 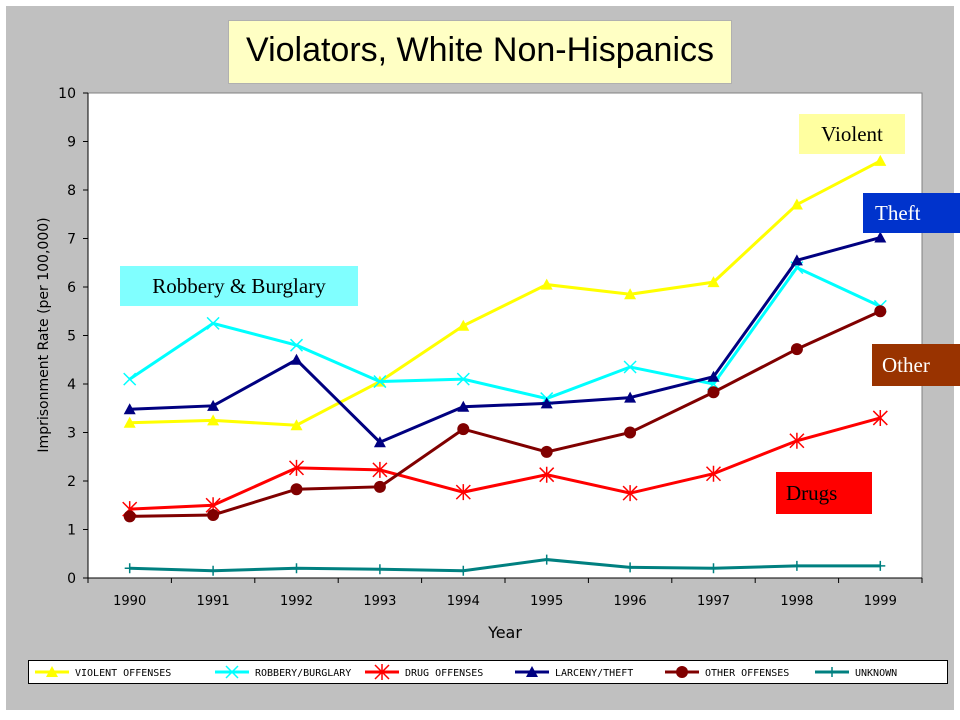 What do you see at coordinates (444, 673) in the screenshot?
I see `legend-label-drug-offenses: DRUG OFFENSES` at bounding box center [444, 673].